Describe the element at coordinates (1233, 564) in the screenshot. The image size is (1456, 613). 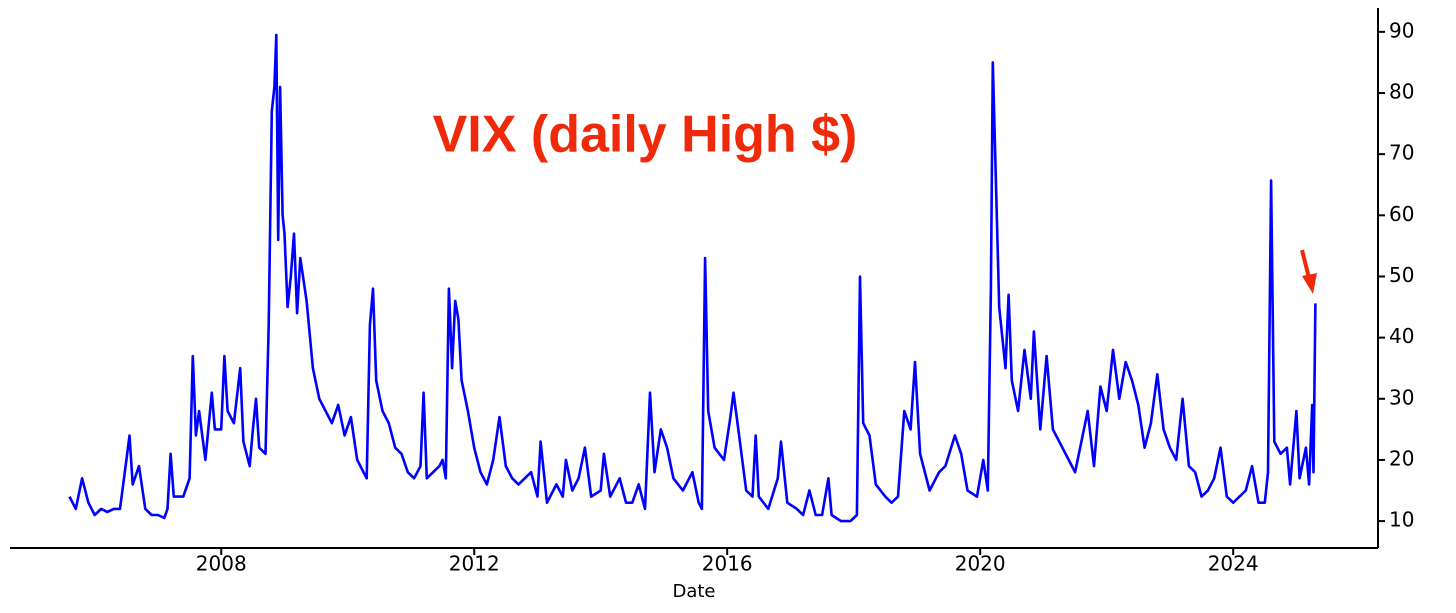
I see `x-tick-label: 2024` at that location.